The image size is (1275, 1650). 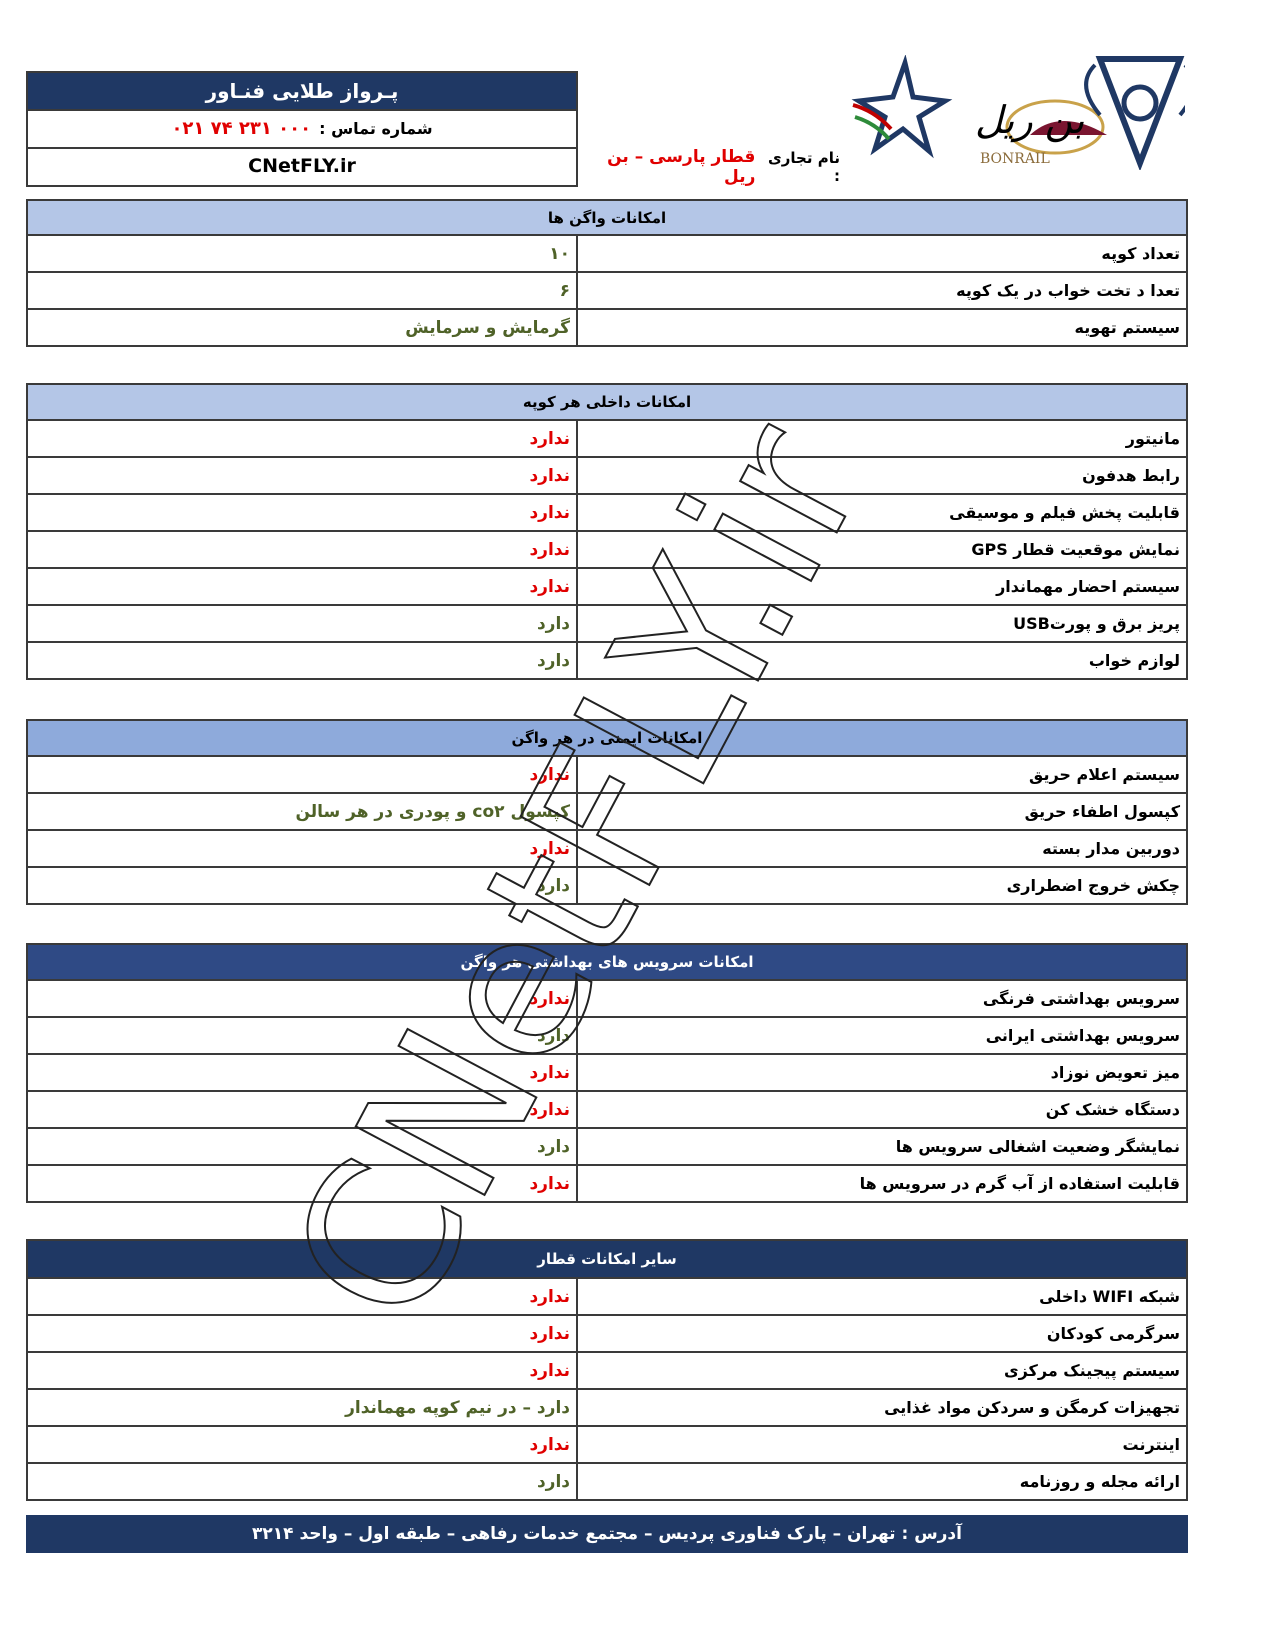 What do you see at coordinates (882, 1072) in the screenshot?
I see `row-label: میز تعویض نوزاد` at bounding box center [882, 1072].